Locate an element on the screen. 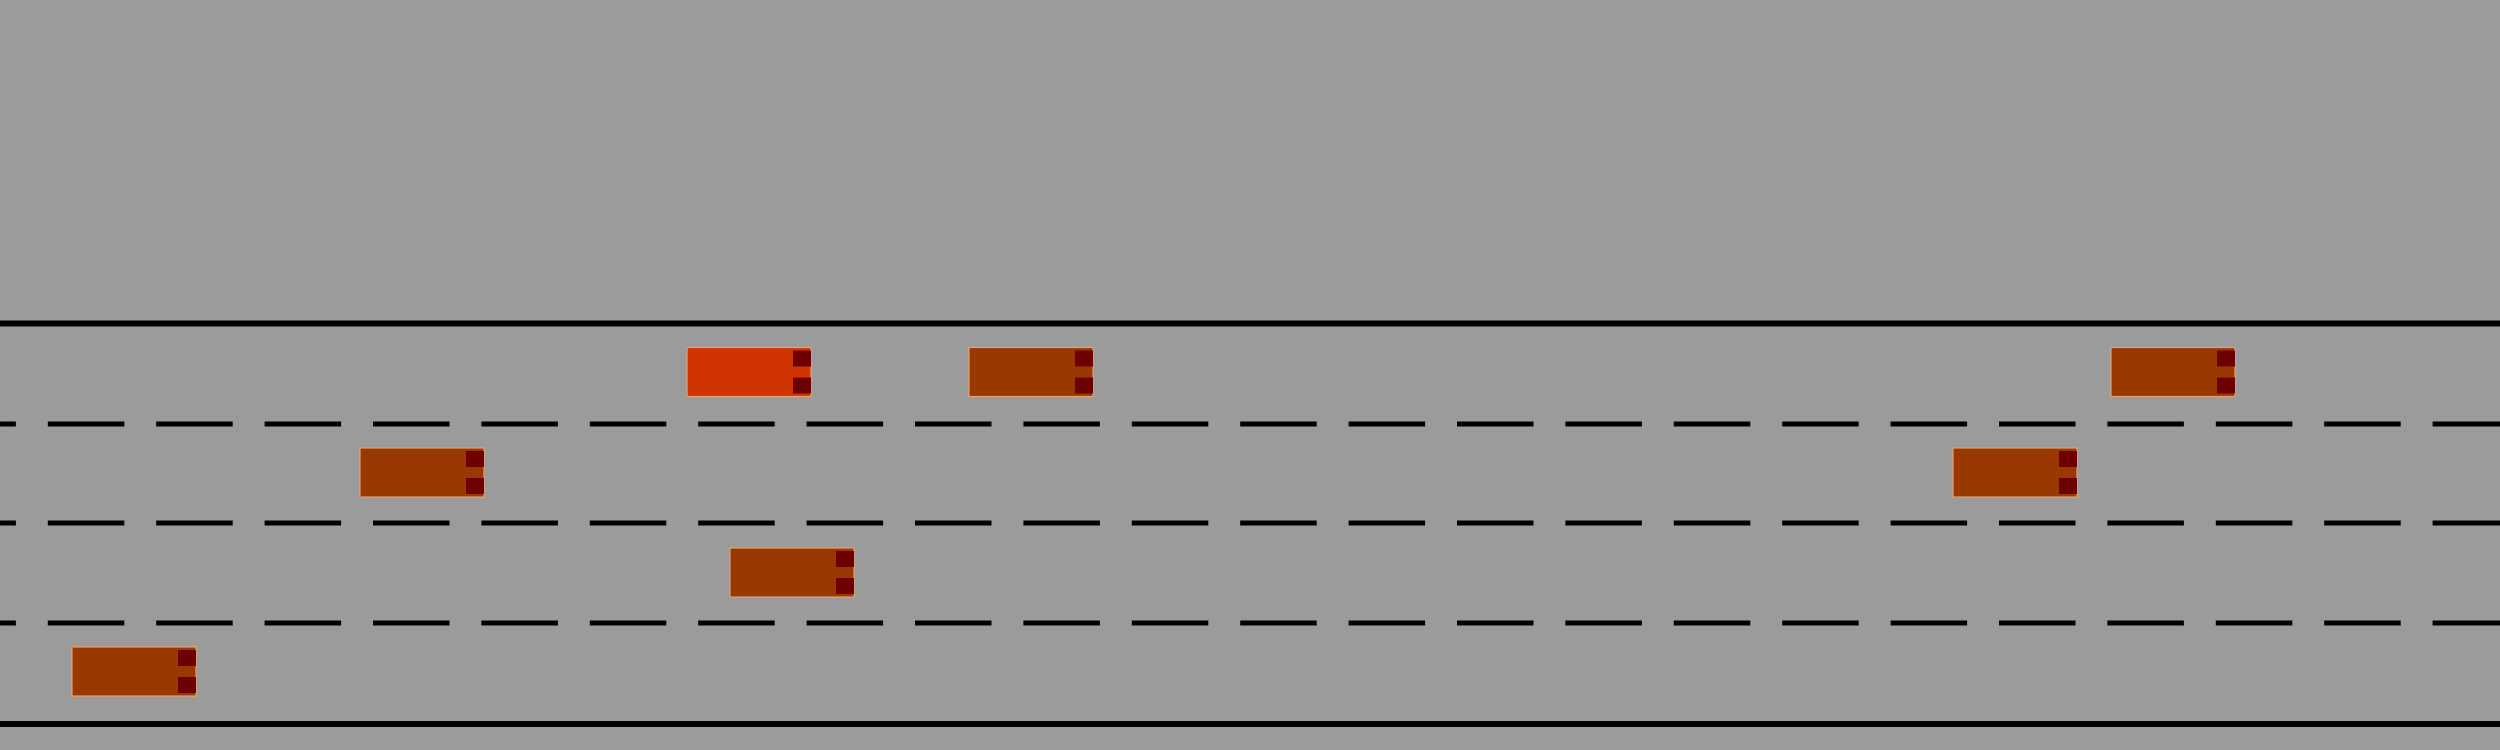 This screenshot has width=2500, height=750. ego-vehicle is located at coordinates (749, 372).